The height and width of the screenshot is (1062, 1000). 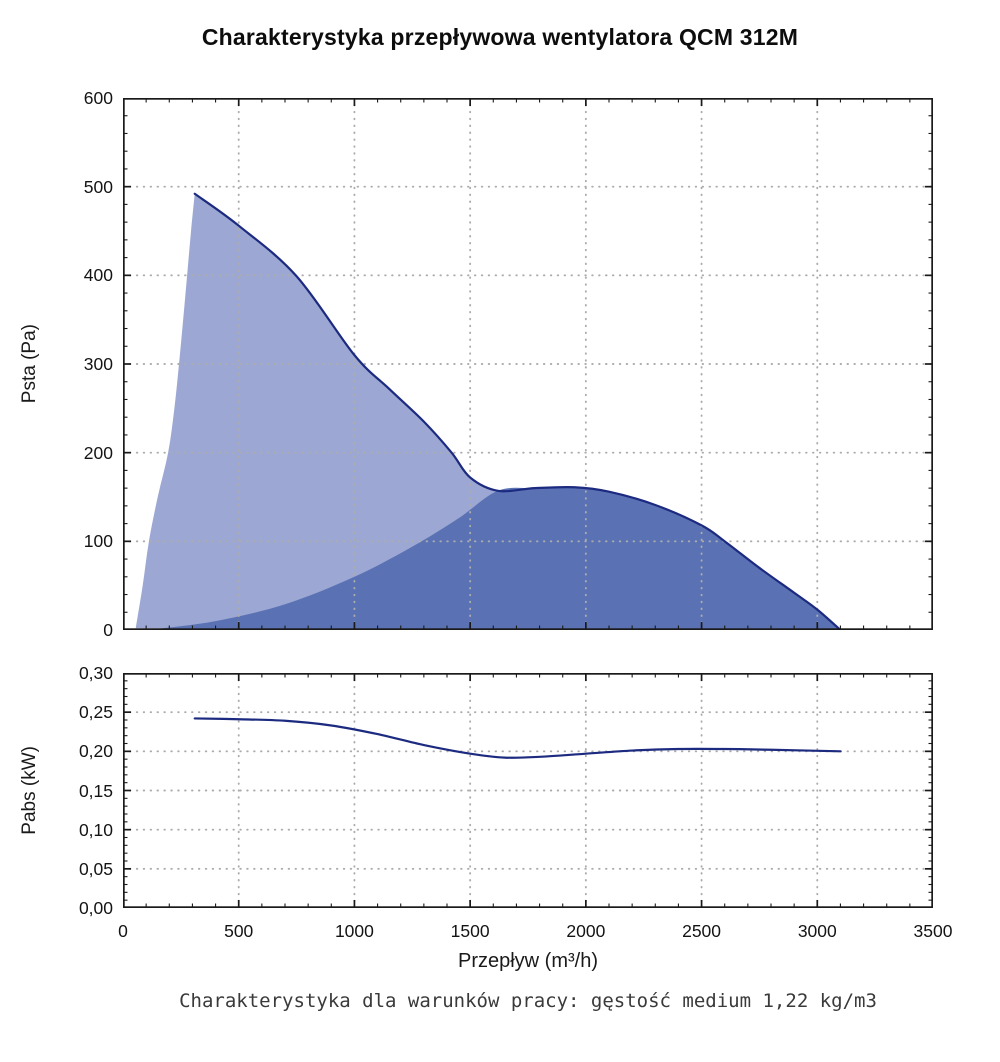 What do you see at coordinates (98, 541) in the screenshot?
I see `y-tick-label: 100` at bounding box center [98, 541].